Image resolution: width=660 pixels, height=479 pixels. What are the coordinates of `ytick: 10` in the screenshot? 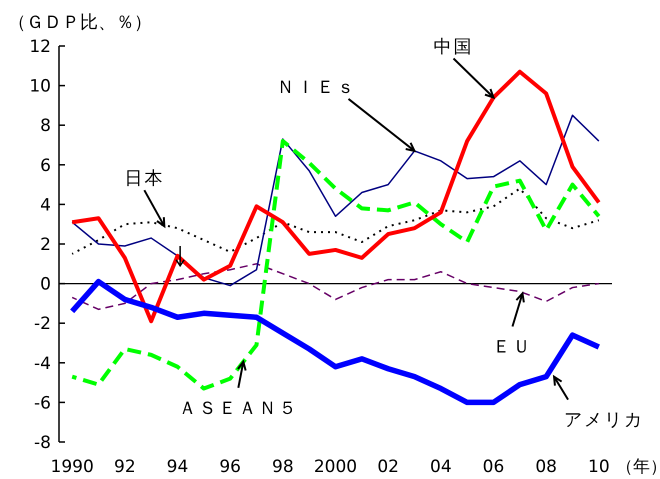 It's located at (40, 86).